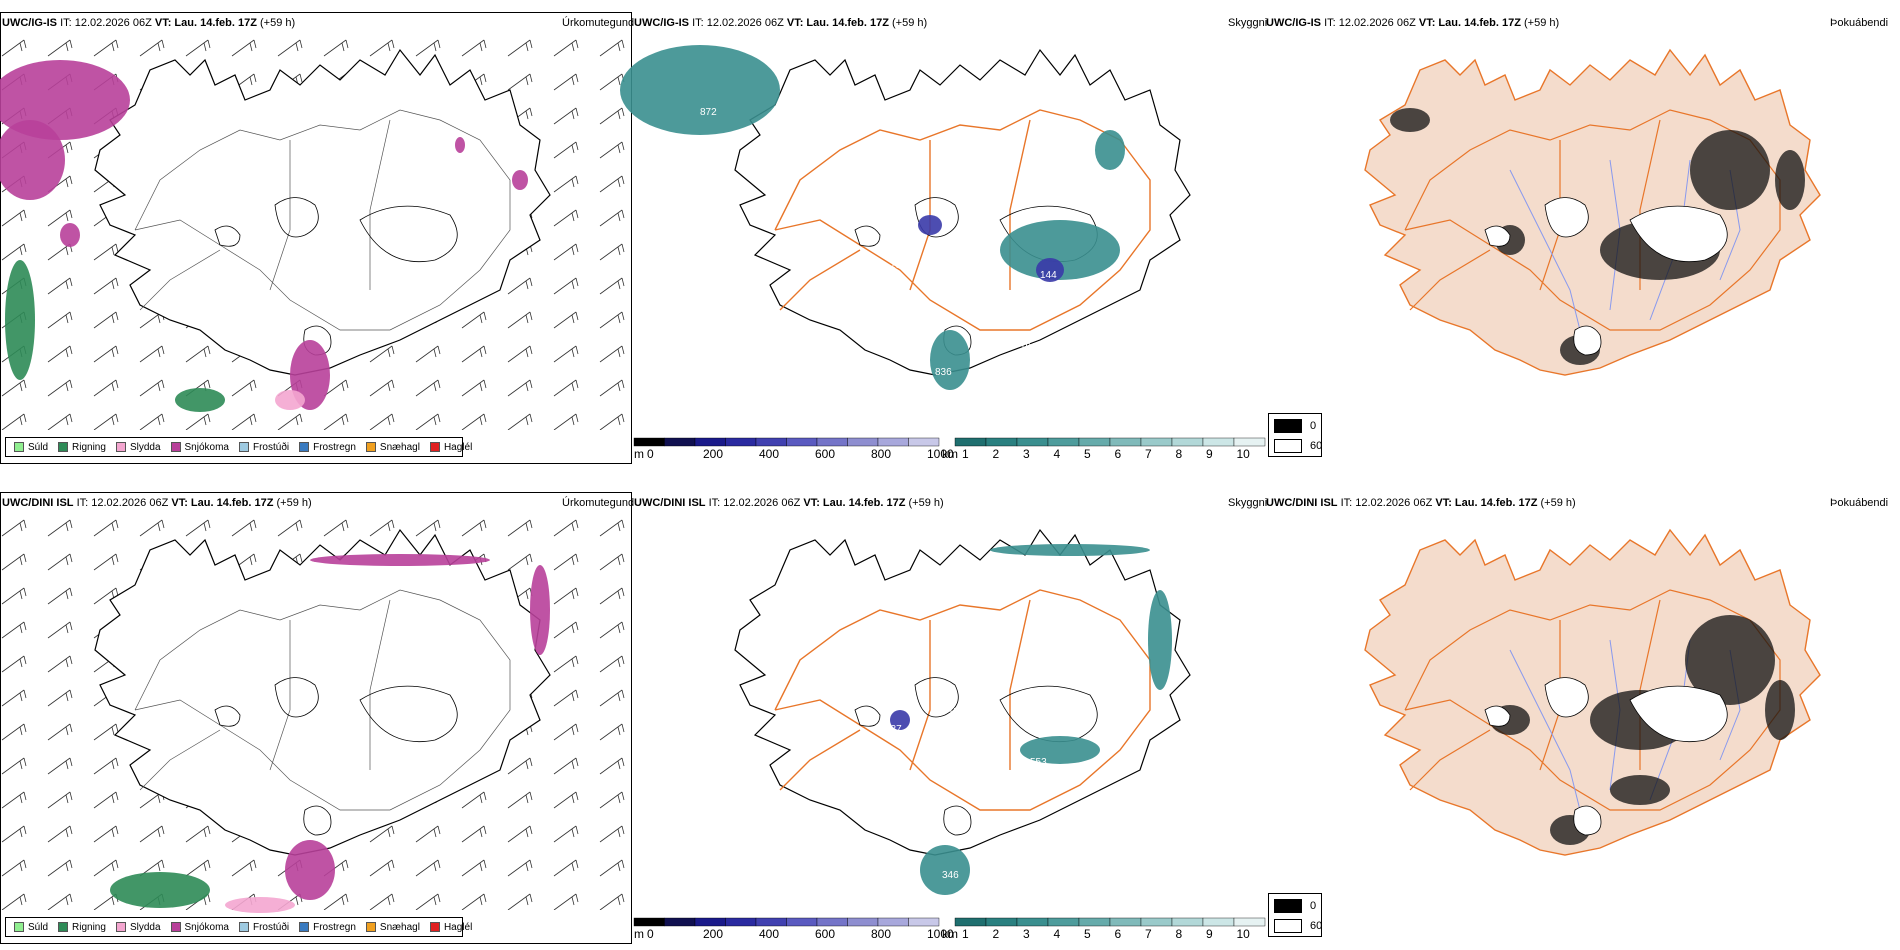 The width and height of the screenshot is (1900, 950). Describe the element at coordinates (1248, 503) in the screenshot. I see `cloud-title-2: Skyggni` at that location.